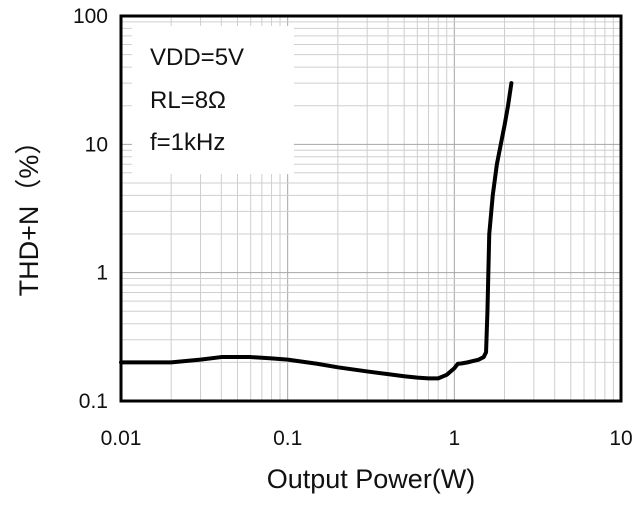  What do you see at coordinates (93, 401) in the screenshot?
I see `y-tick-label: 0.1` at bounding box center [93, 401].